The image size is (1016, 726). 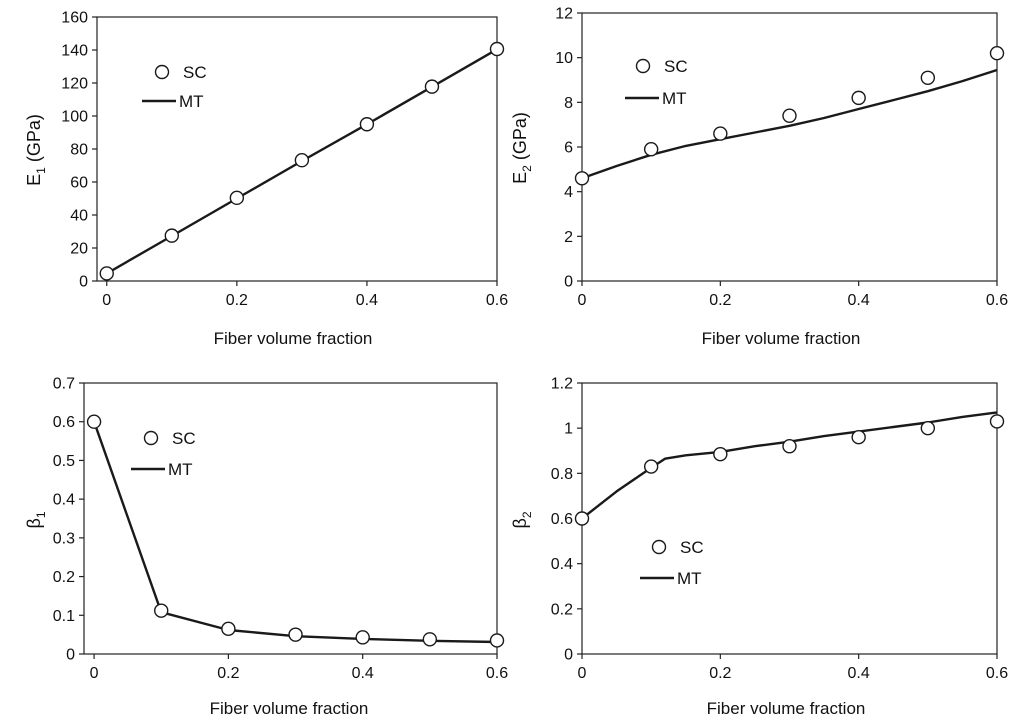 I want to click on y-tick-label: 0.3, so click(x=64, y=538).